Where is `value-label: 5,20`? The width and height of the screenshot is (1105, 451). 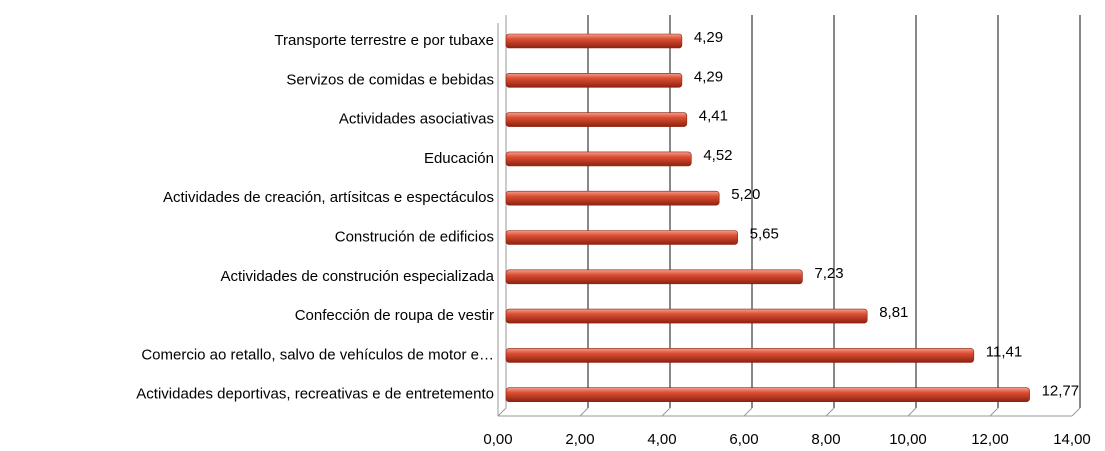 value-label: 5,20 is located at coordinates (745, 194).